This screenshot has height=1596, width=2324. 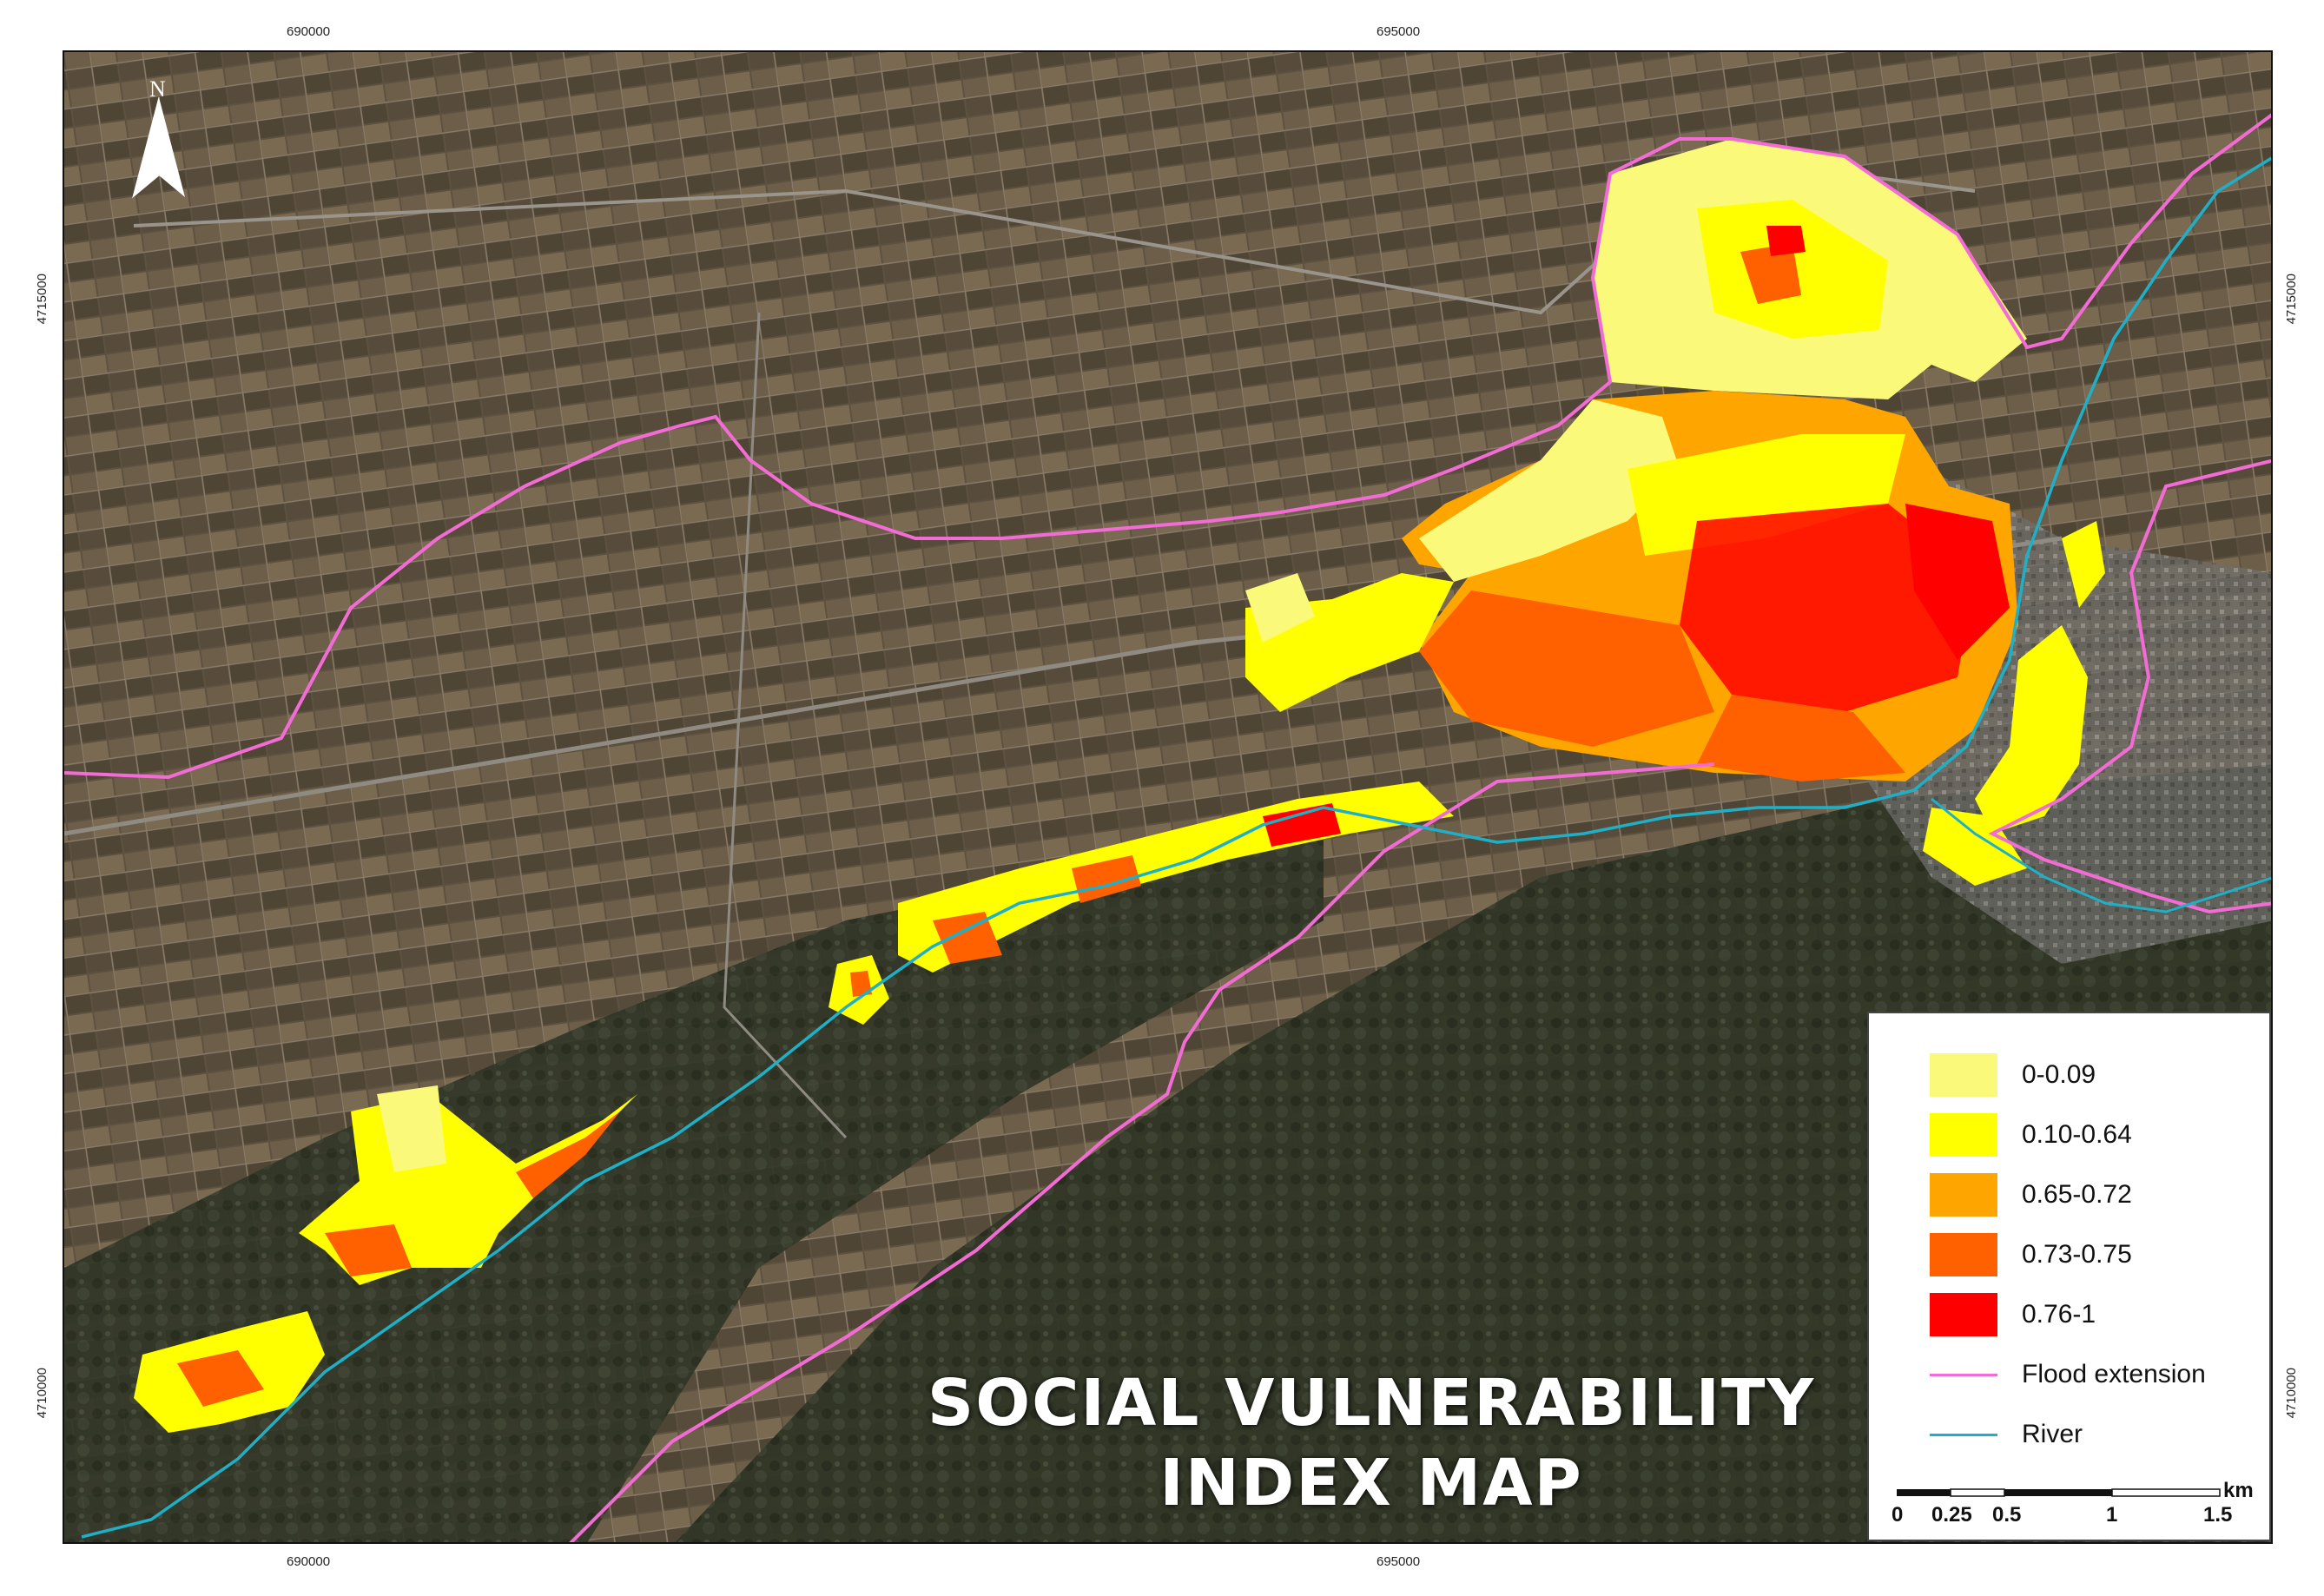 I want to click on coord-top-690000: 690000, so click(x=309, y=32).